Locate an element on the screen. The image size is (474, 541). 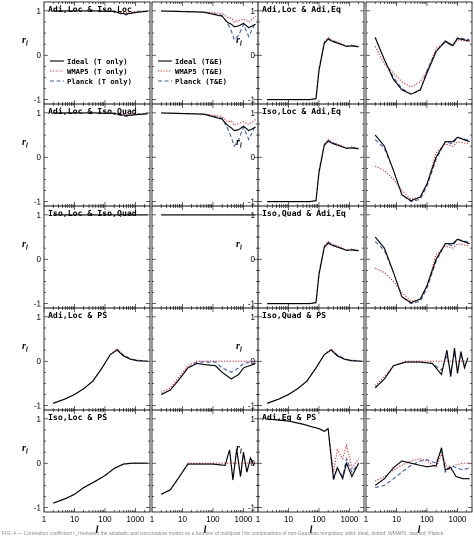
panel-r2-c0 is located at coordinates (97, 257).